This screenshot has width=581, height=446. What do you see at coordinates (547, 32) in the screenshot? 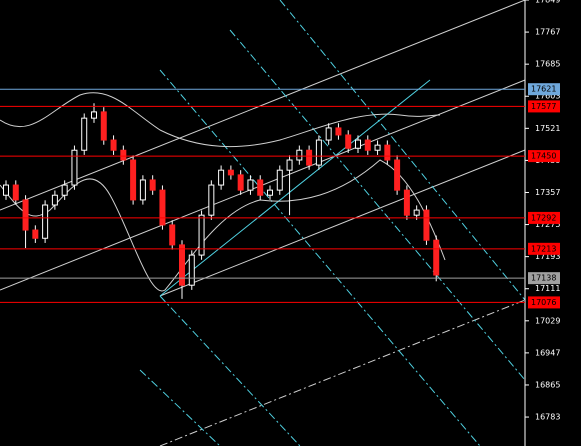
I see `y-tick-label: 17767` at bounding box center [547, 32].